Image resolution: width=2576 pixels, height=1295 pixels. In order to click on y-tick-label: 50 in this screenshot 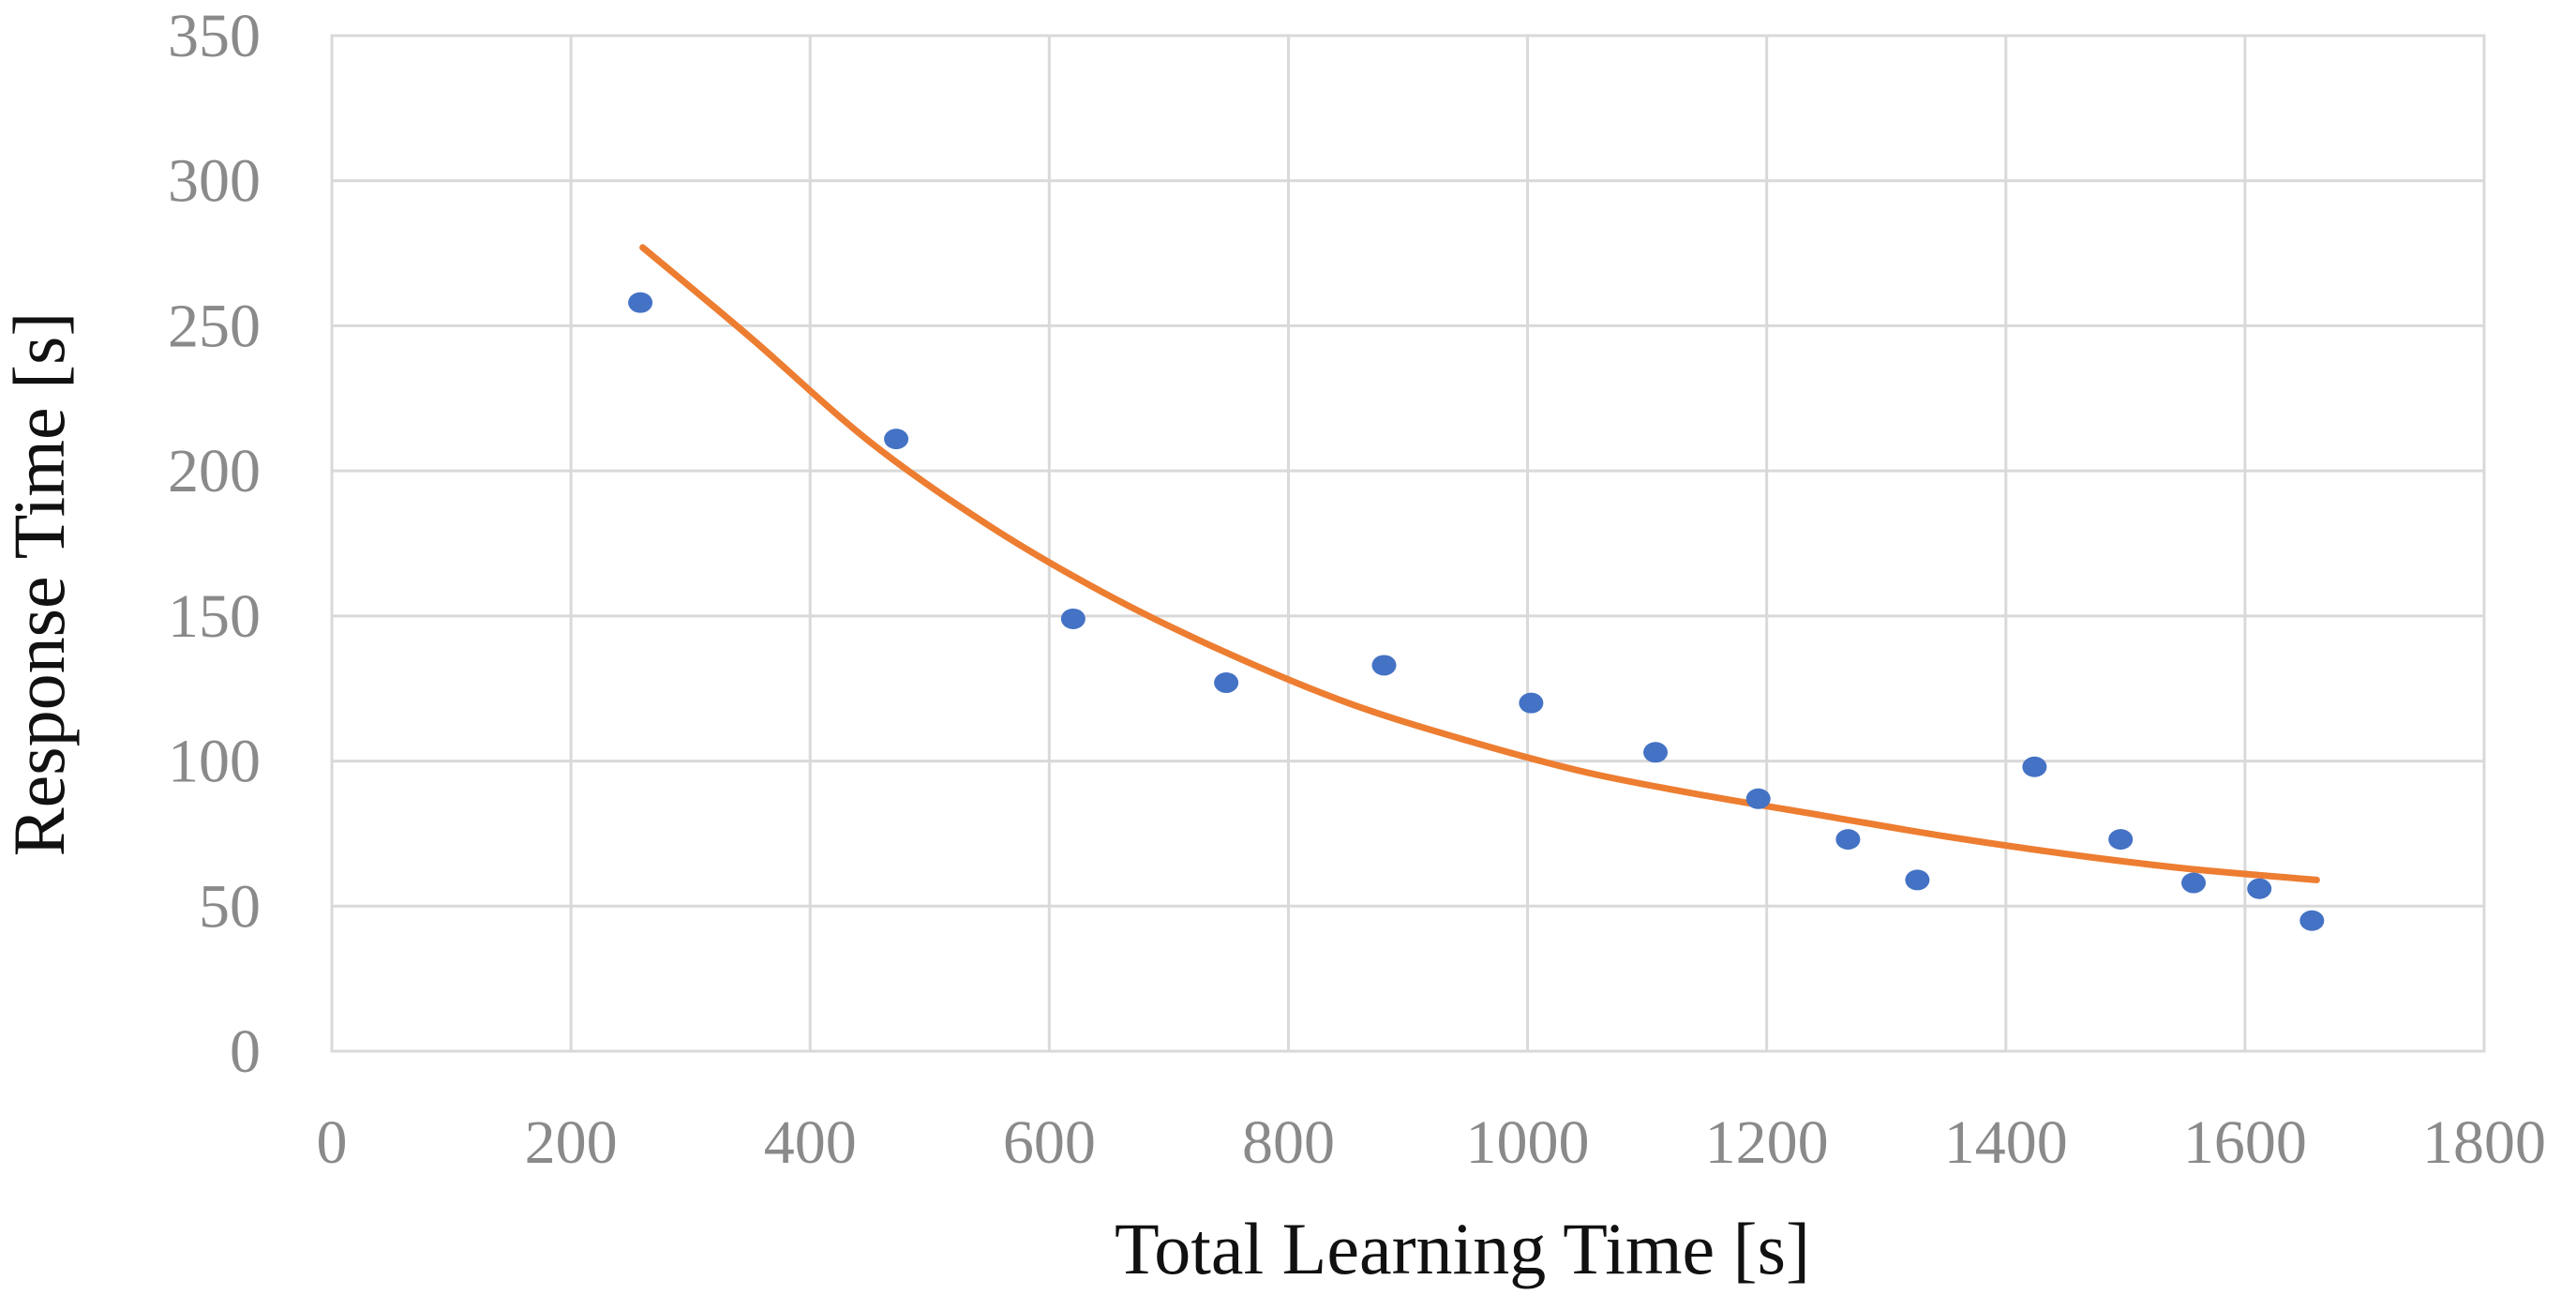, I will do `click(230, 906)`.